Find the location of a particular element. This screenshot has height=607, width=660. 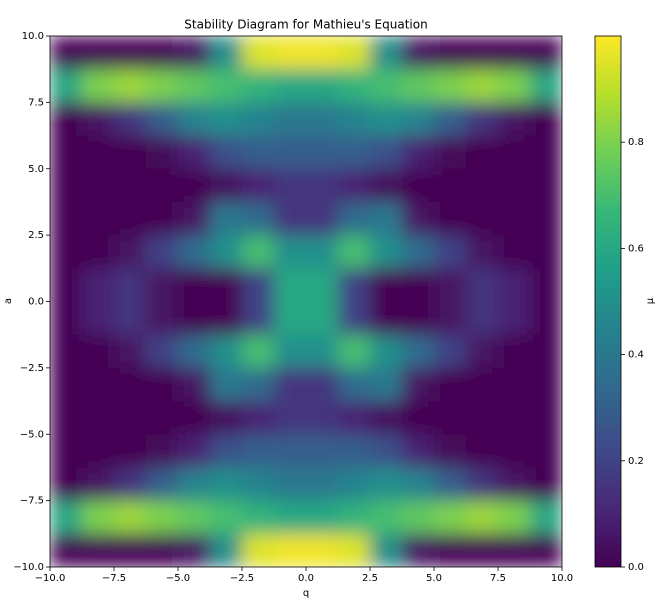

colorbar-label: μ is located at coordinates (650, 300).